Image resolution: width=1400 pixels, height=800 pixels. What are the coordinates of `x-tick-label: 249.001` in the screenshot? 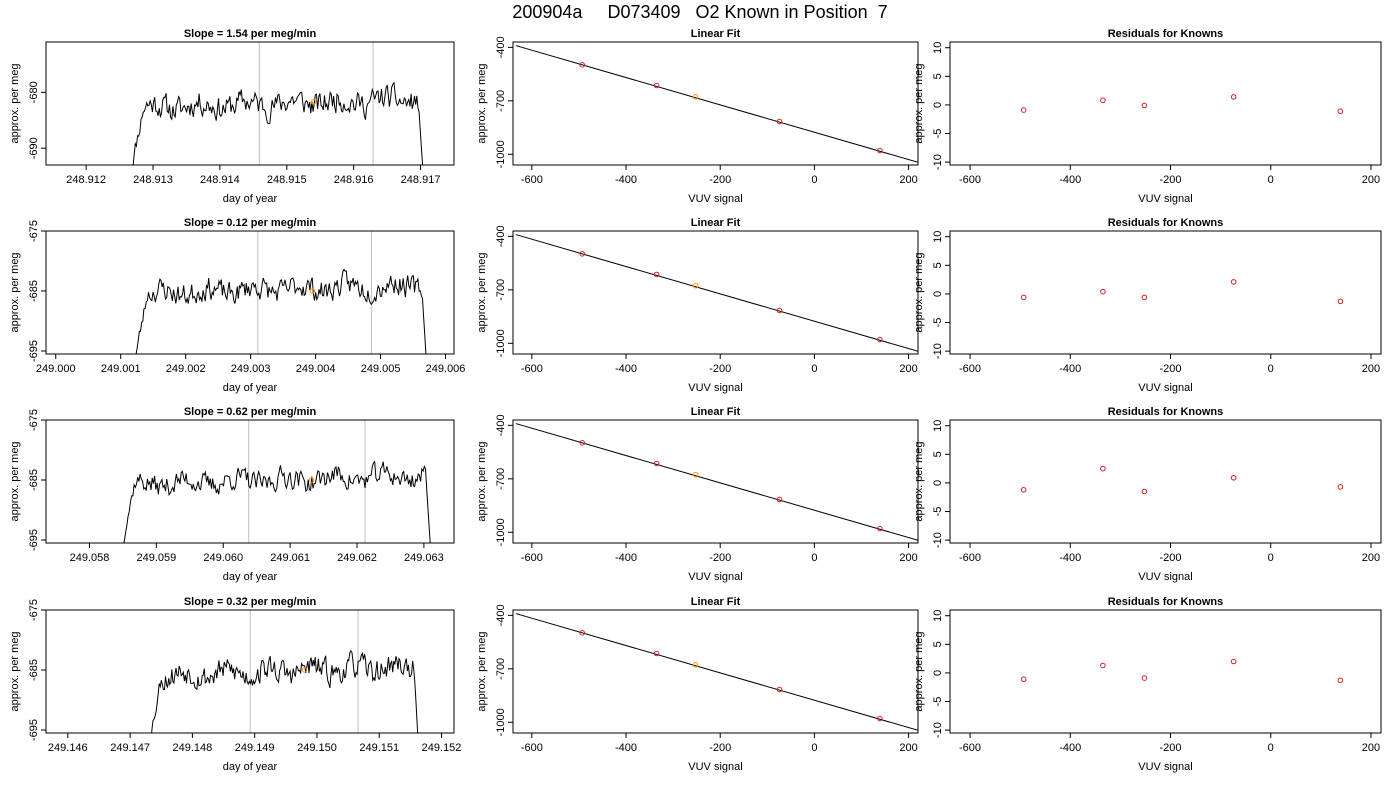 It's located at (121, 369).